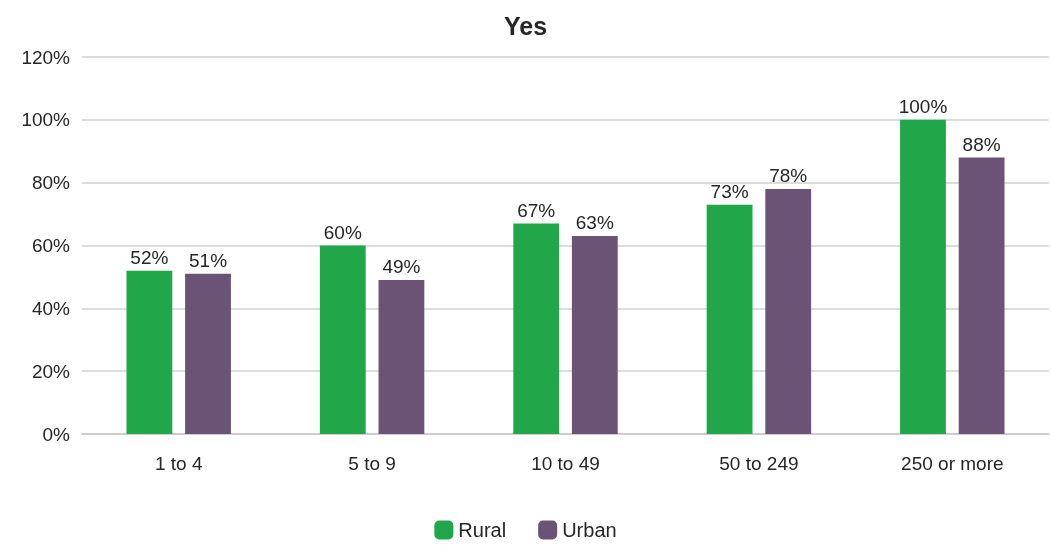 The height and width of the screenshot is (545, 1051). I want to click on data-label: 60%, so click(342, 232).